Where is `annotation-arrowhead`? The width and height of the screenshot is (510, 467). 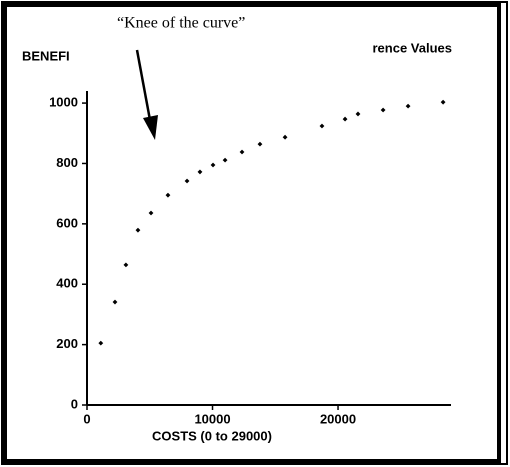 annotation-arrowhead is located at coordinates (150, 127).